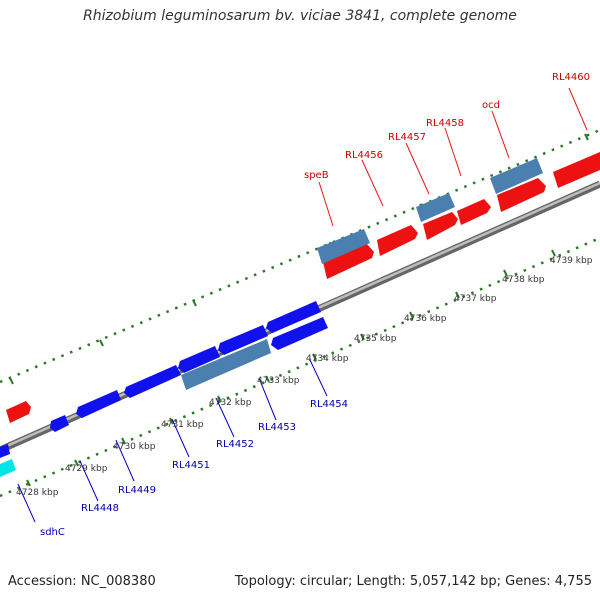 The height and width of the screenshot is (600, 600). Describe the element at coordinates (329, 404) in the screenshot. I see `gene-label: RL4454` at that location.